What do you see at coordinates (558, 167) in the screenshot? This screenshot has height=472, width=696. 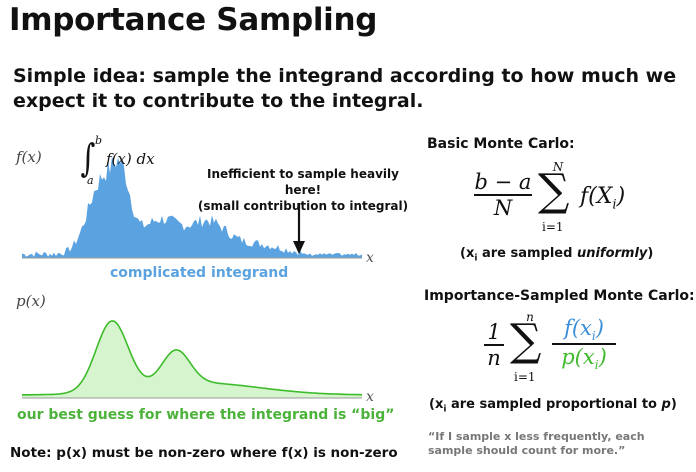 I see `basic-sum-top: N` at bounding box center [558, 167].